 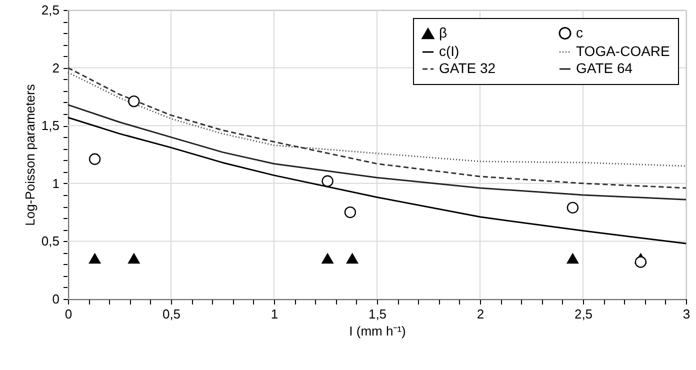 I want to click on legend-label: GATE 64, so click(x=604, y=68).